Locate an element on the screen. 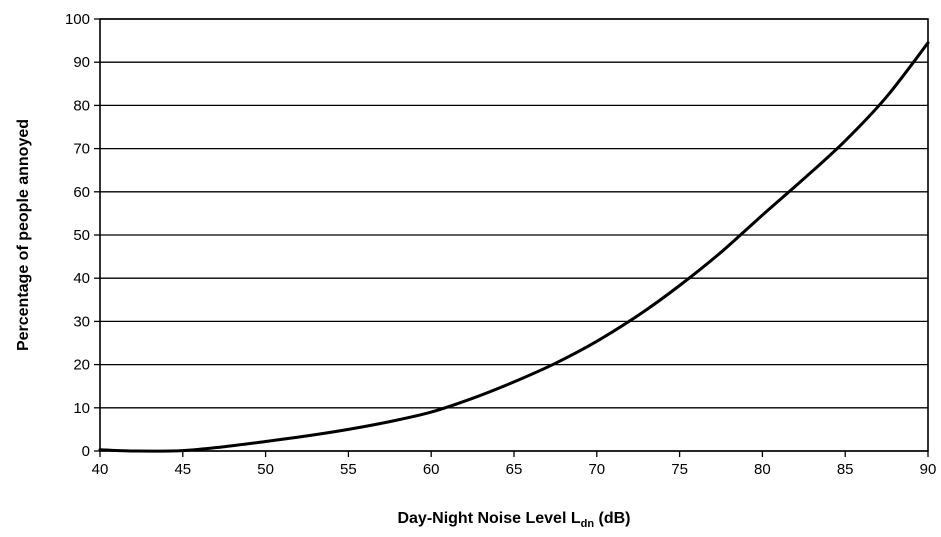 The width and height of the screenshot is (941, 537). y-tick-label-50: 50 is located at coordinates (81, 235).